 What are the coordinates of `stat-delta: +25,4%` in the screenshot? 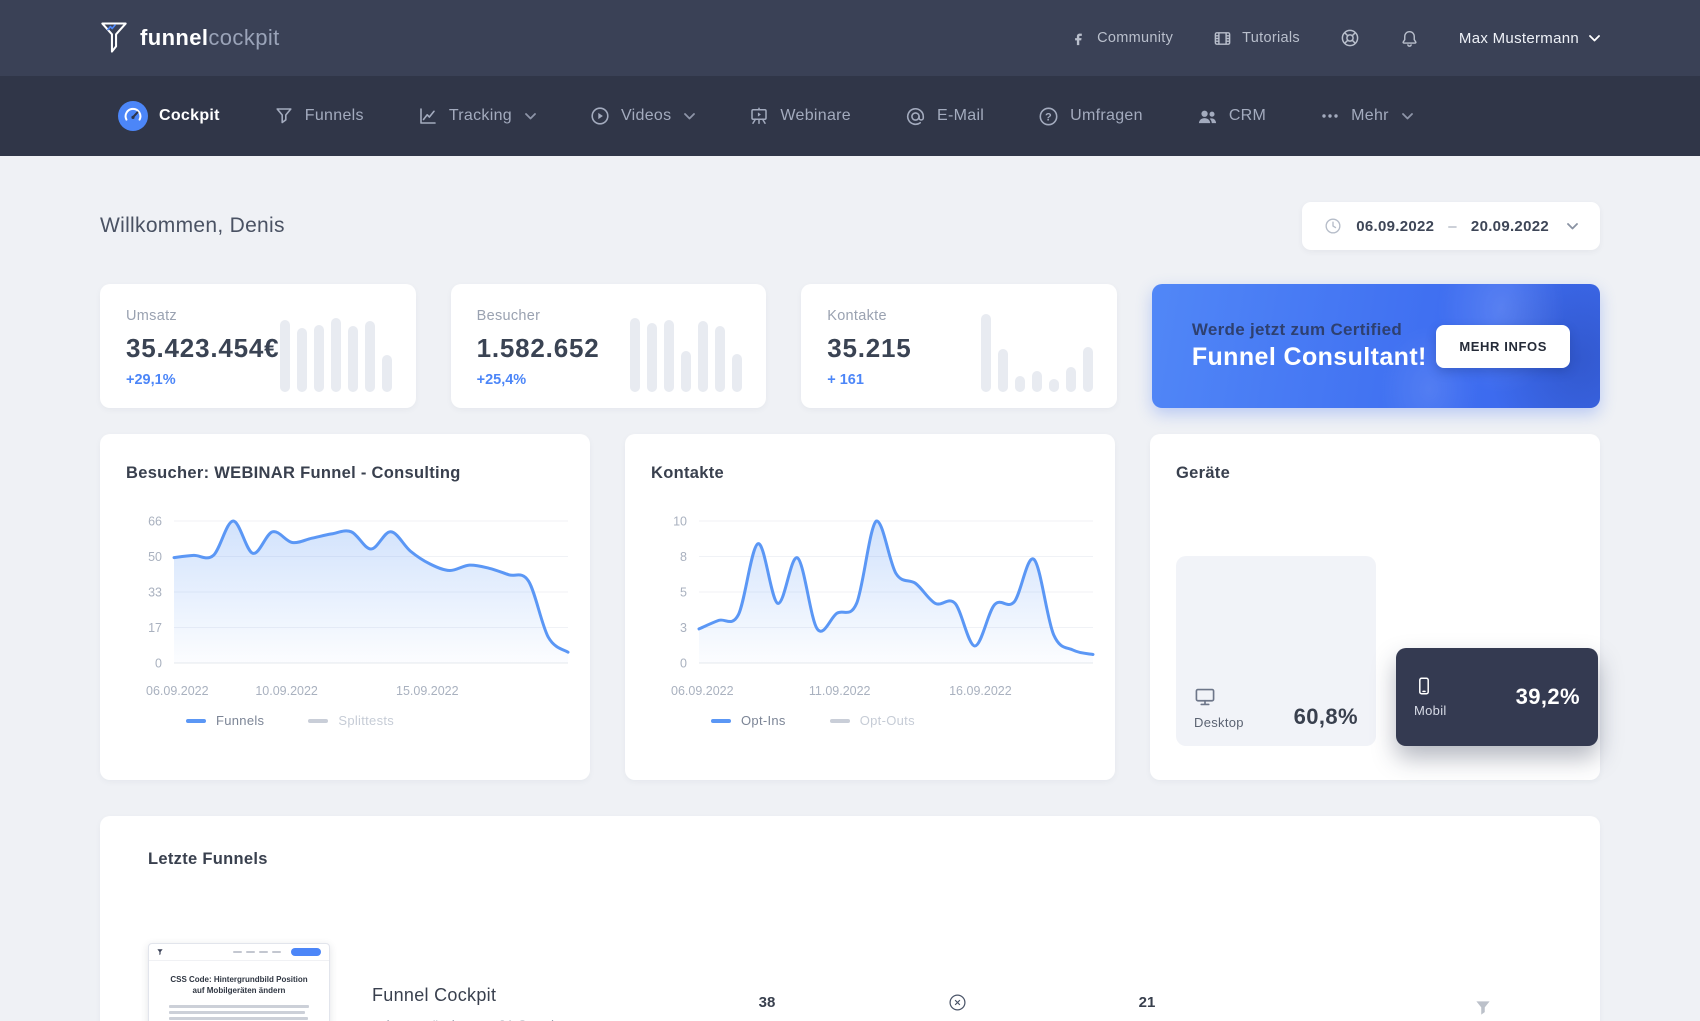 It's located at (501, 380).